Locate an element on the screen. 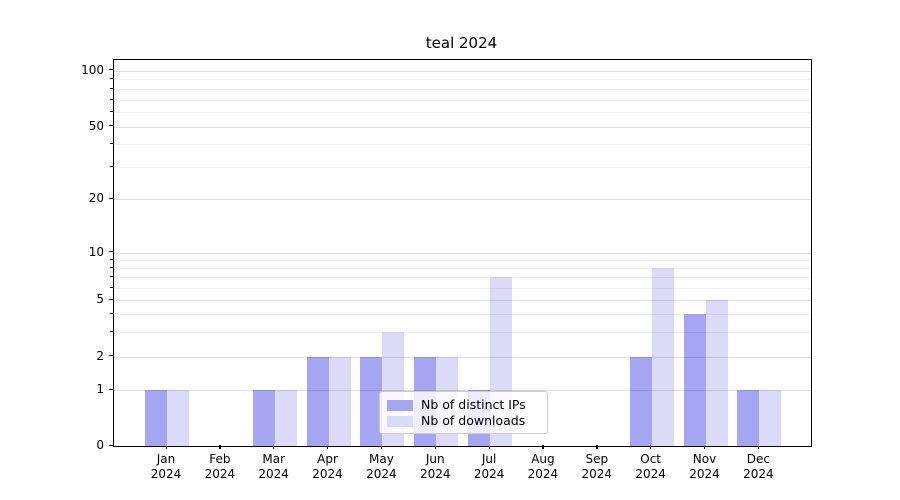 Image resolution: width=900 pixels, height=500 pixels. x-axis-tick-label: Oct 2024 is located at coordinates (650, 466).